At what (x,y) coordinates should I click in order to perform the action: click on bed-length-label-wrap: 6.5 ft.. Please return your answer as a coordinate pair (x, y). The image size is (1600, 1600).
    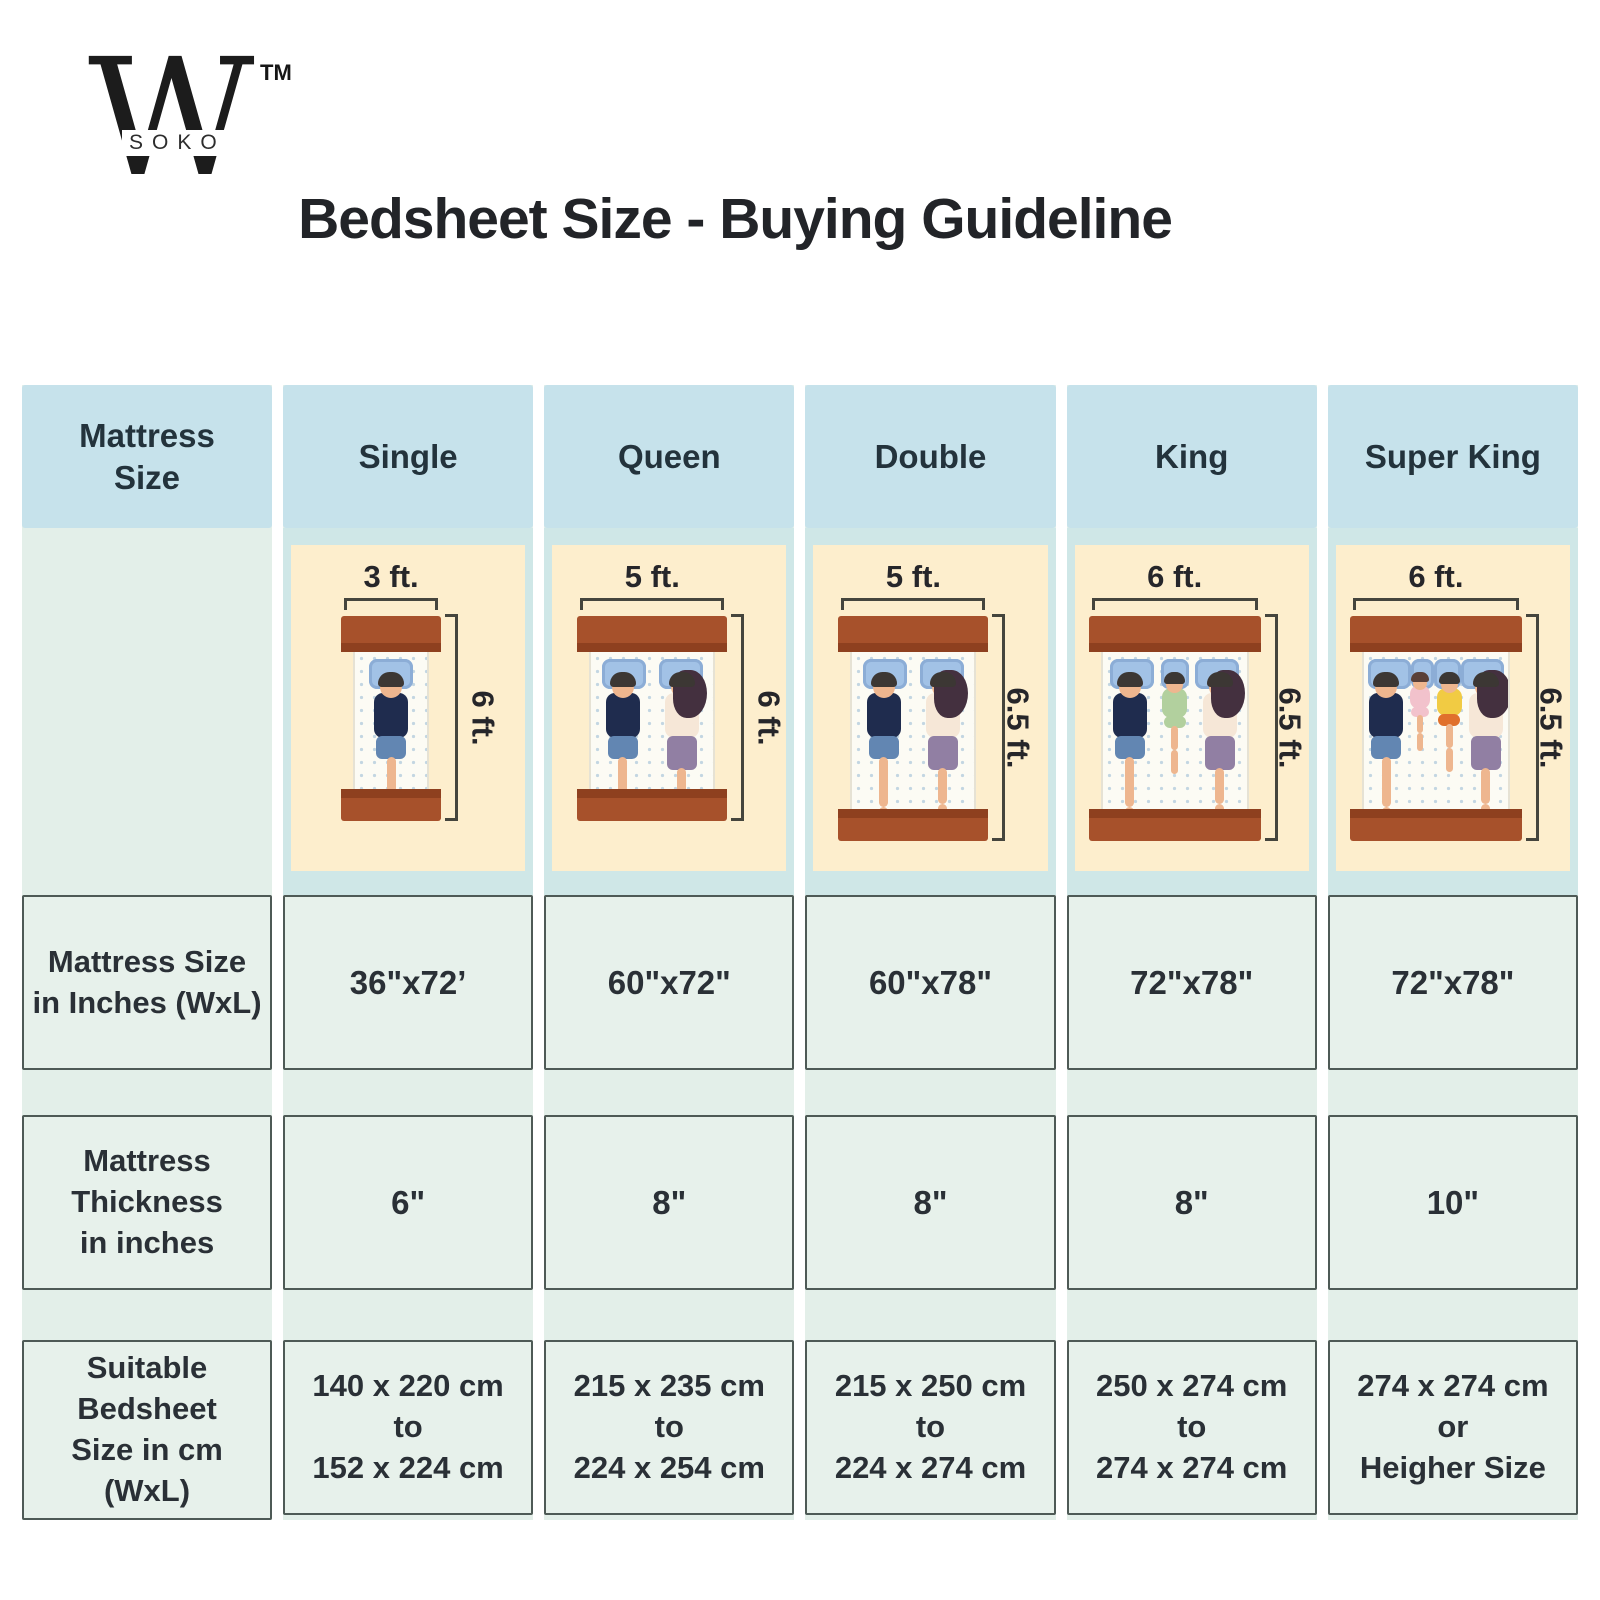
    Looking at the image, I should click on (1289, 727).